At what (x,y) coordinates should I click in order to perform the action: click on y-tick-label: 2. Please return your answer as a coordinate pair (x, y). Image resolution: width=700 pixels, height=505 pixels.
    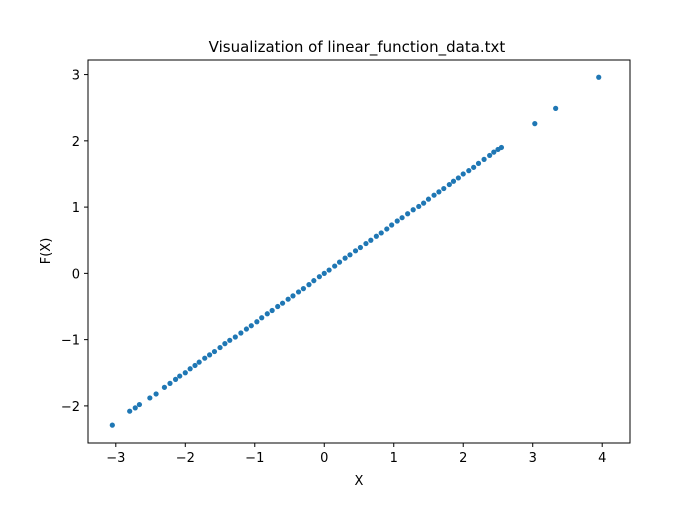
    Looking at the image, I should click on (76, 142).